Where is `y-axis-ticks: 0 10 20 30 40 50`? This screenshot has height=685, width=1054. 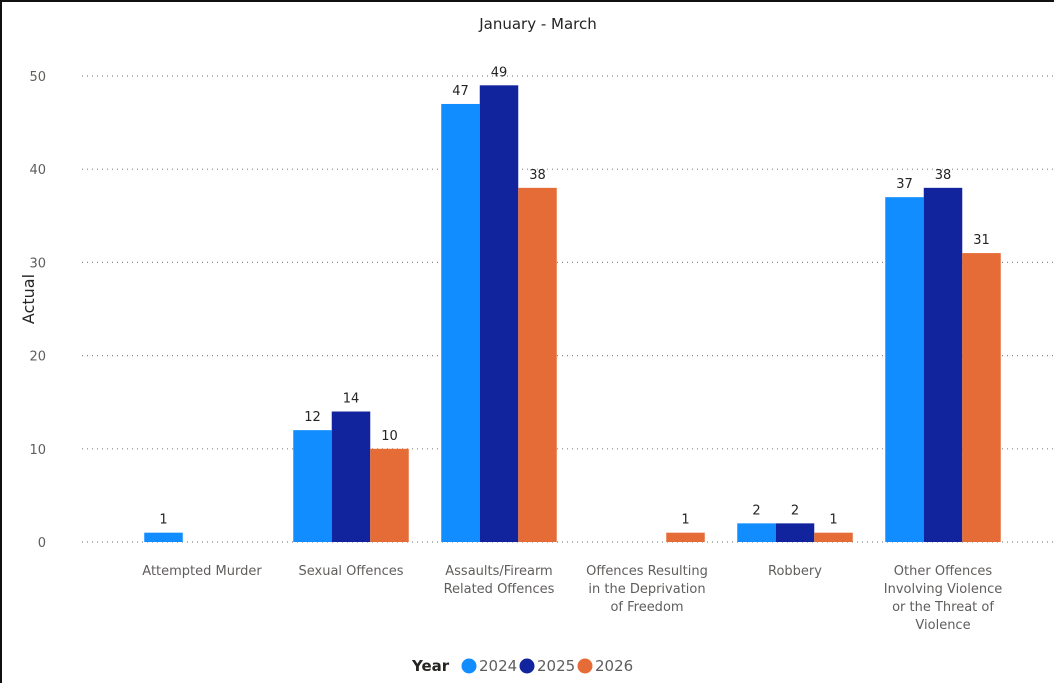 y-axis-ticks: 0 10 20 30 40 50 is located at coordinates (37, 310).